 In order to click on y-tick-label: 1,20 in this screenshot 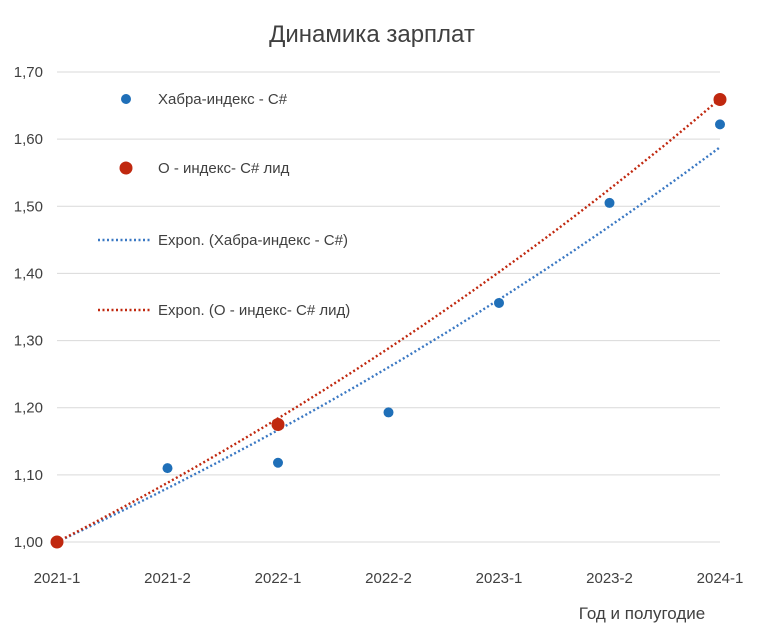, I will do `click(28, 408)`.